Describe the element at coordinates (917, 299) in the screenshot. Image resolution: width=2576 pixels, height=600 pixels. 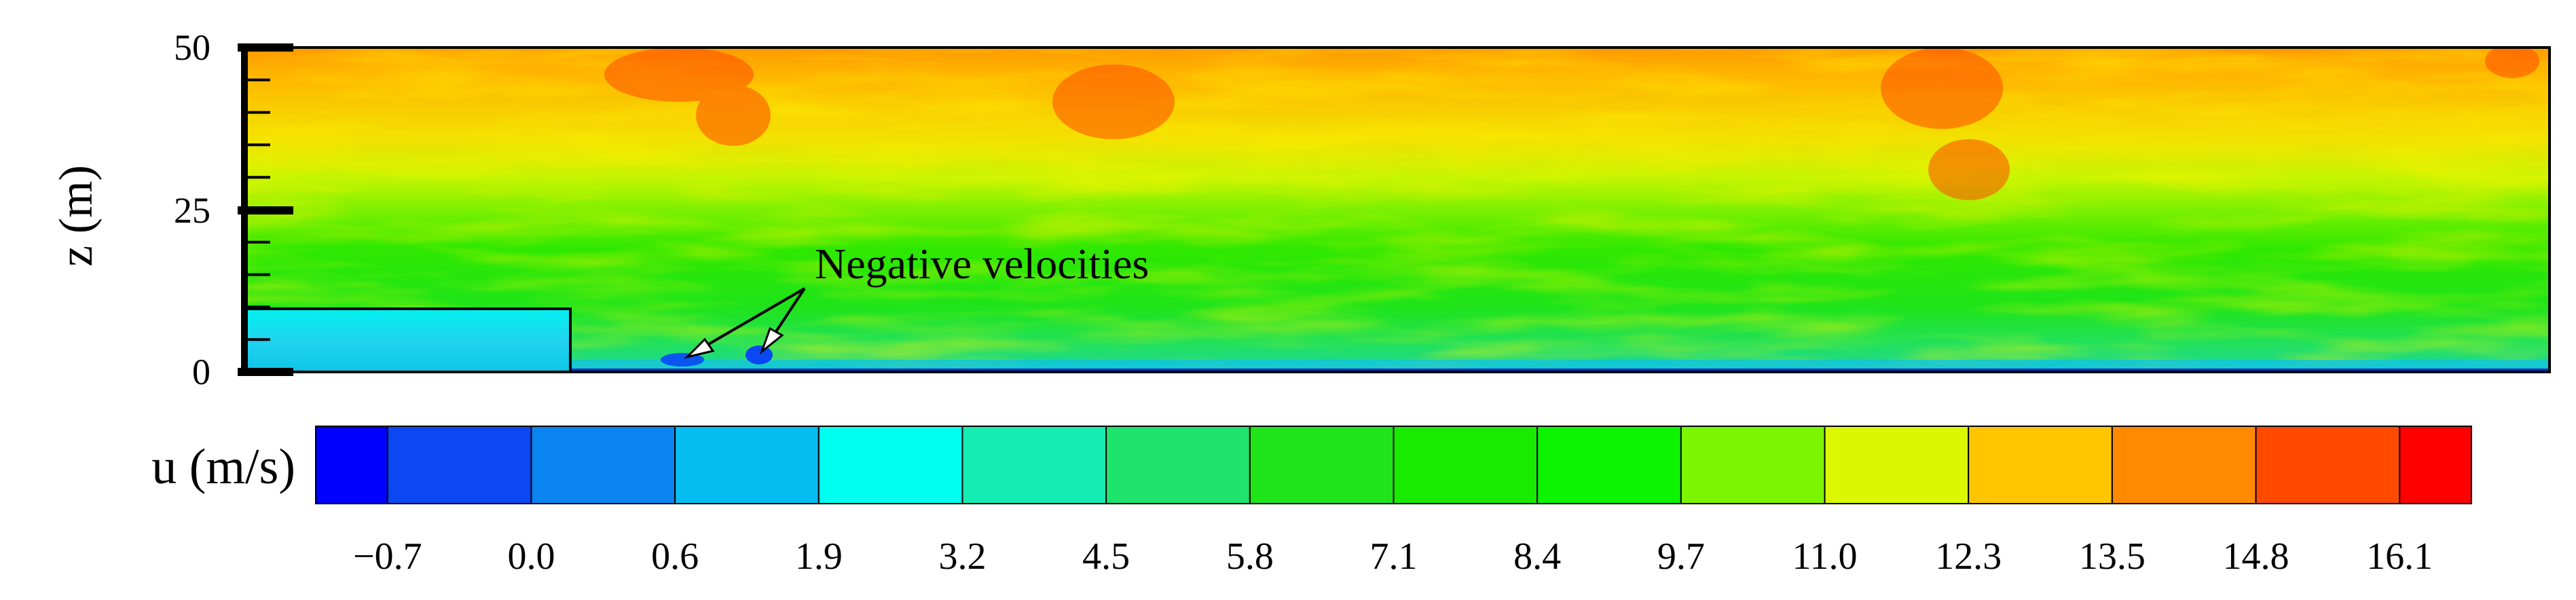
I see `negative-velocities-annotation: Negative velocities` at that location.